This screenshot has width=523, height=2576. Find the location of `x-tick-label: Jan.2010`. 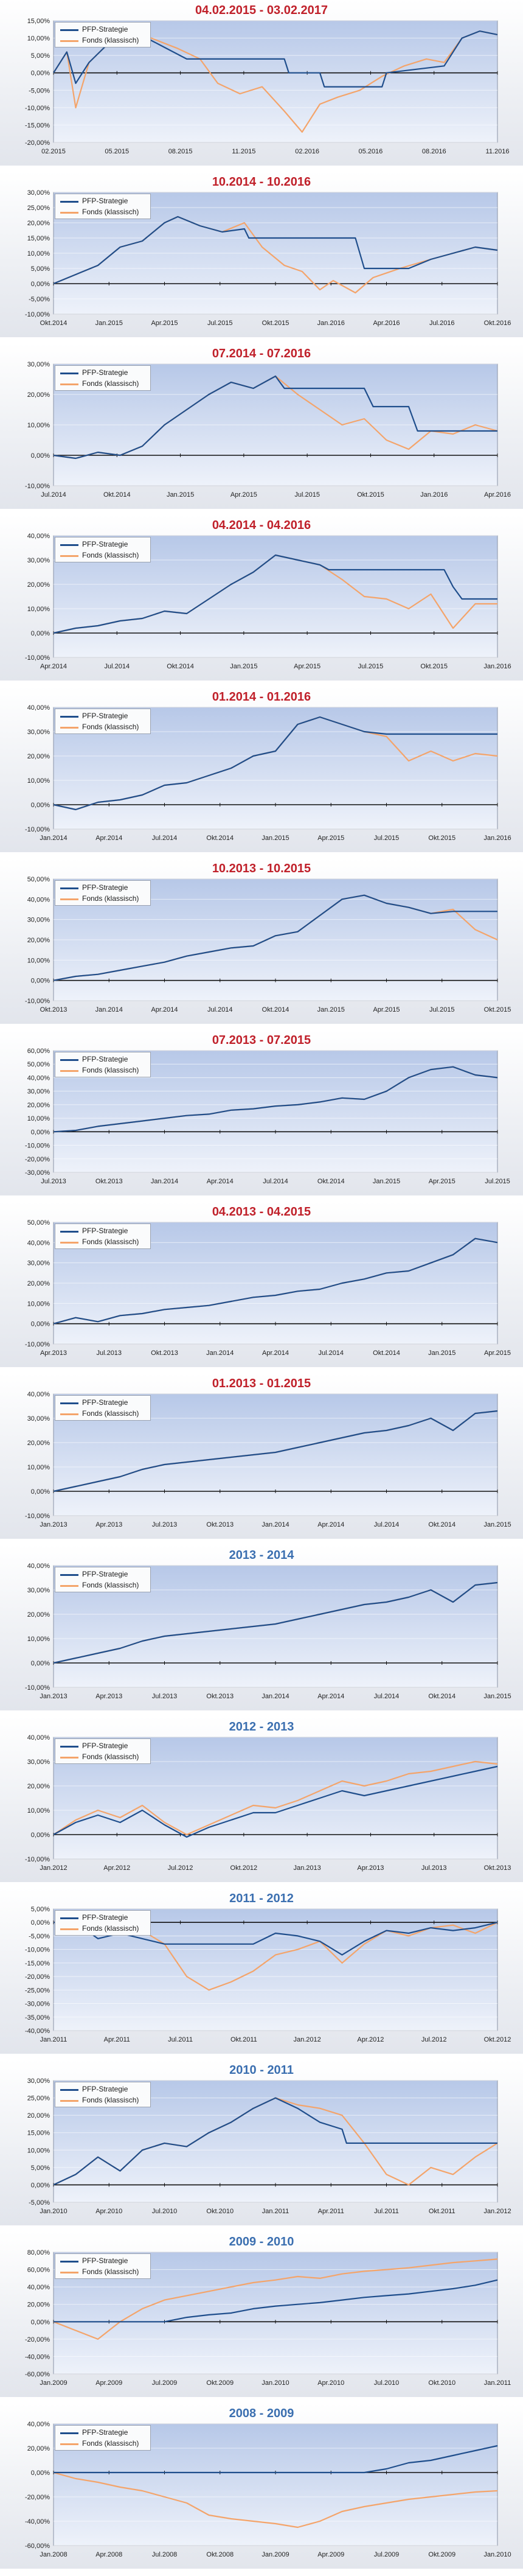

x-tick-label: Jan.2010 is located at coordinates (275, 2383).